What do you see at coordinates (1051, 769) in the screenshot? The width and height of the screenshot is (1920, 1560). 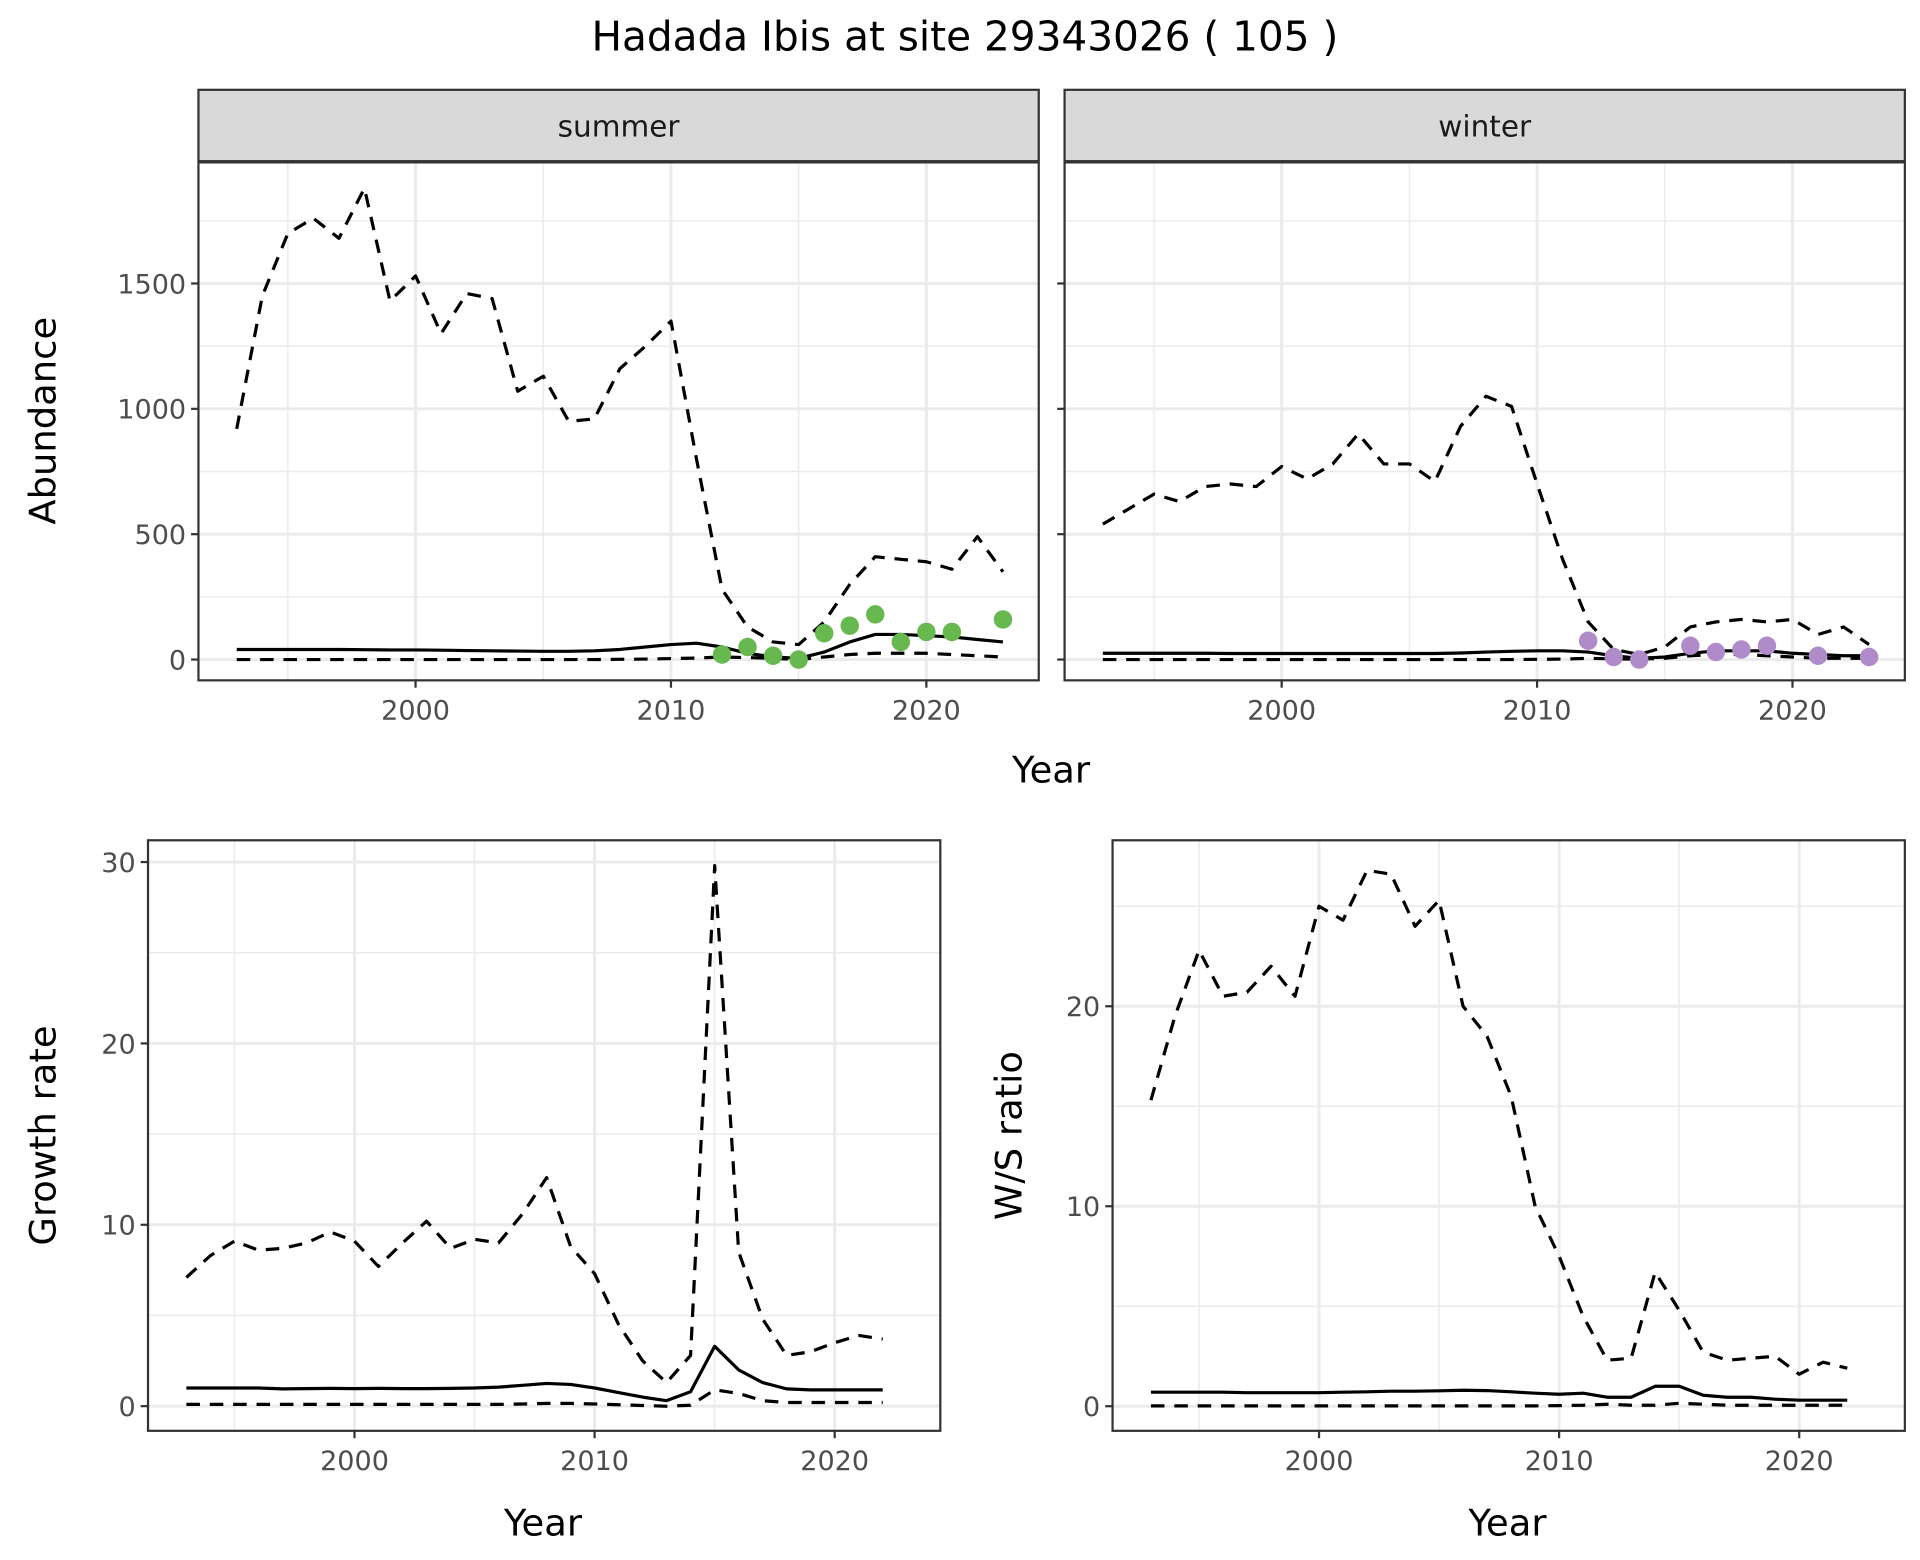 I see `shared-x-axis-title: Year` at bounding box center [1051, 769].